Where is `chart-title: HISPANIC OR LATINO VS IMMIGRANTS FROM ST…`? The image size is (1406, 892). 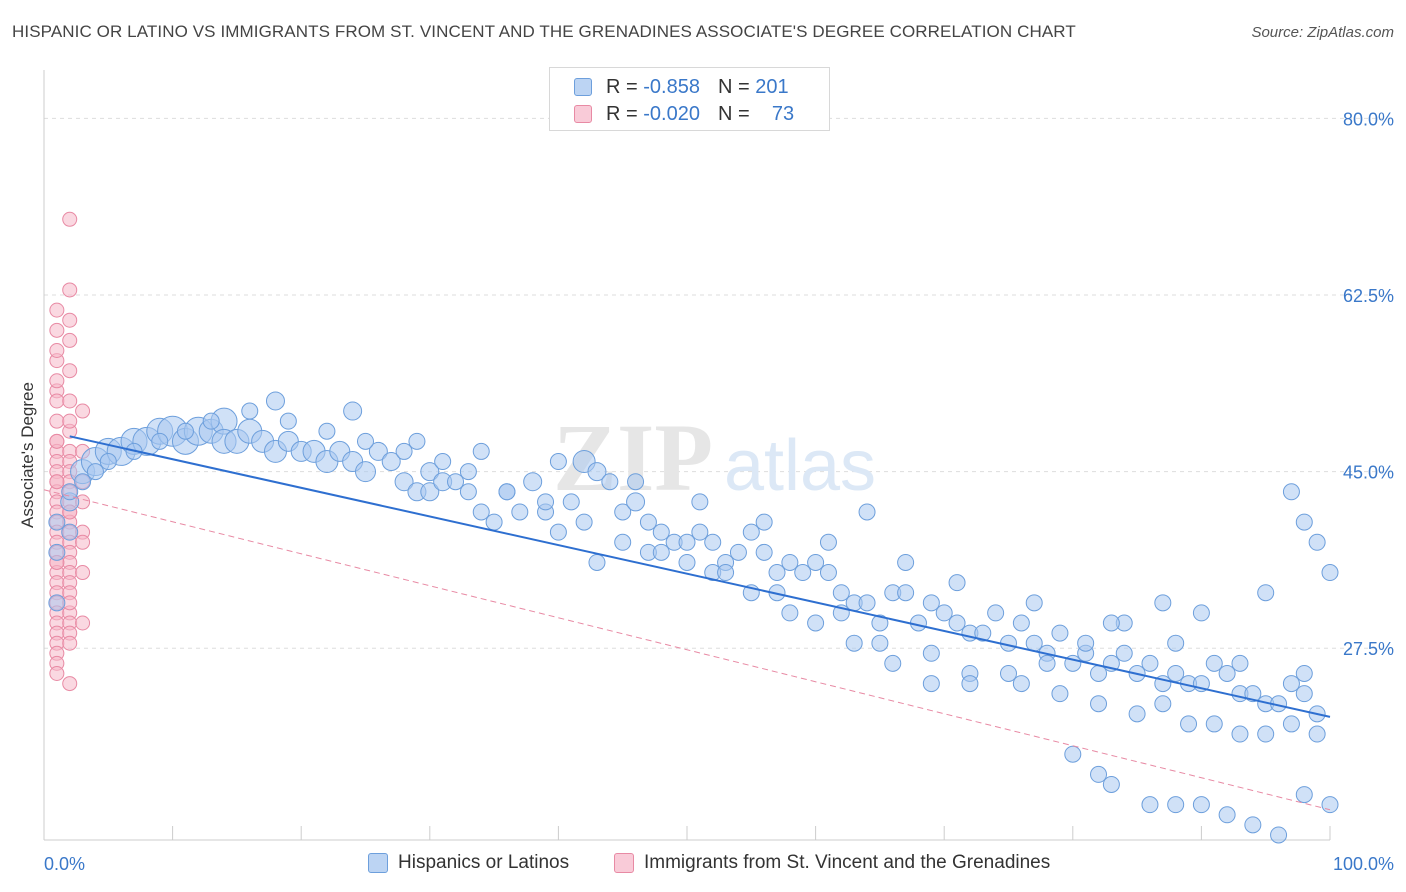 chart-title: HISPANIC OR LATINO VS IMMIGRANTS FROM ST… is located at coordinates (544, 31).